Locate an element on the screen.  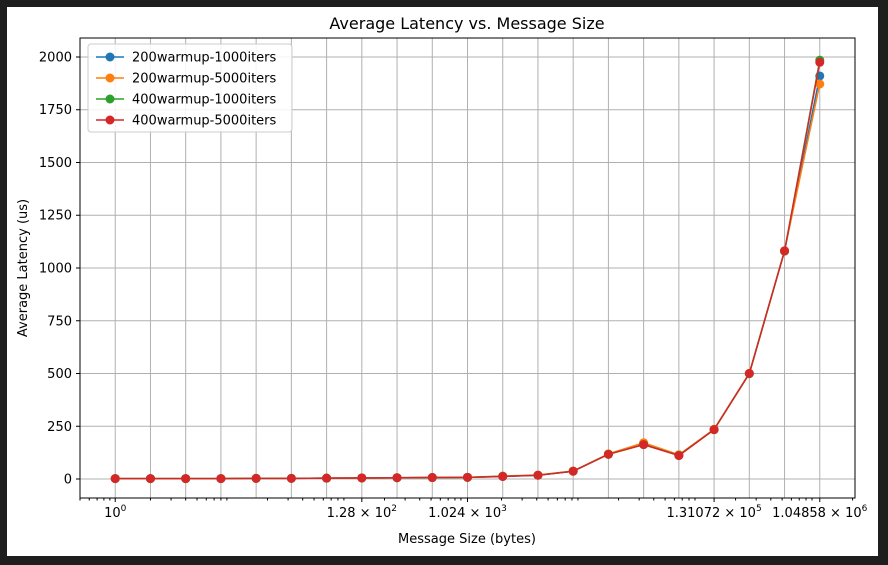
legend-label: 200warmup-5000iters is located at coordinates (204, 79).